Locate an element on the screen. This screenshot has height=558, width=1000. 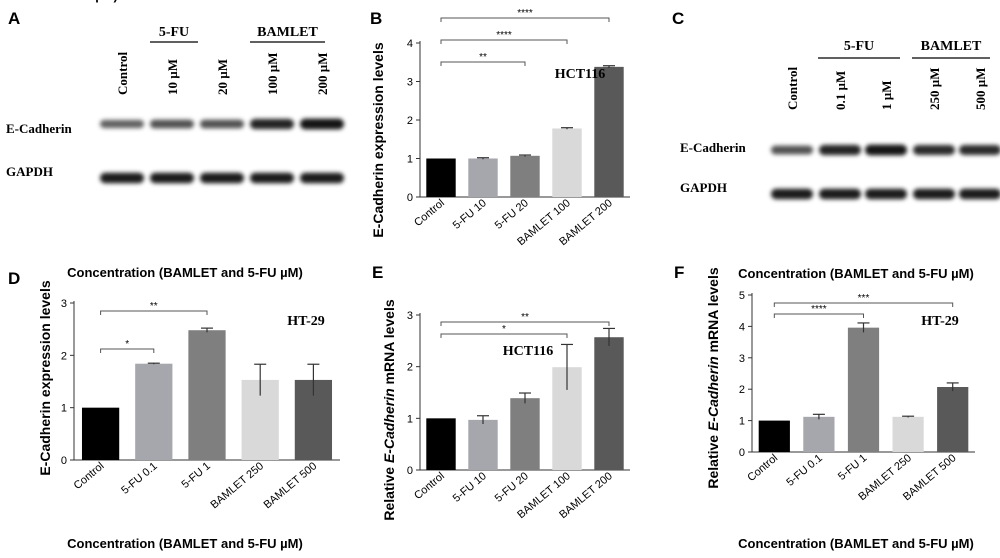
blot-lane-label: 250 µM is located at coordinates (934, 88).